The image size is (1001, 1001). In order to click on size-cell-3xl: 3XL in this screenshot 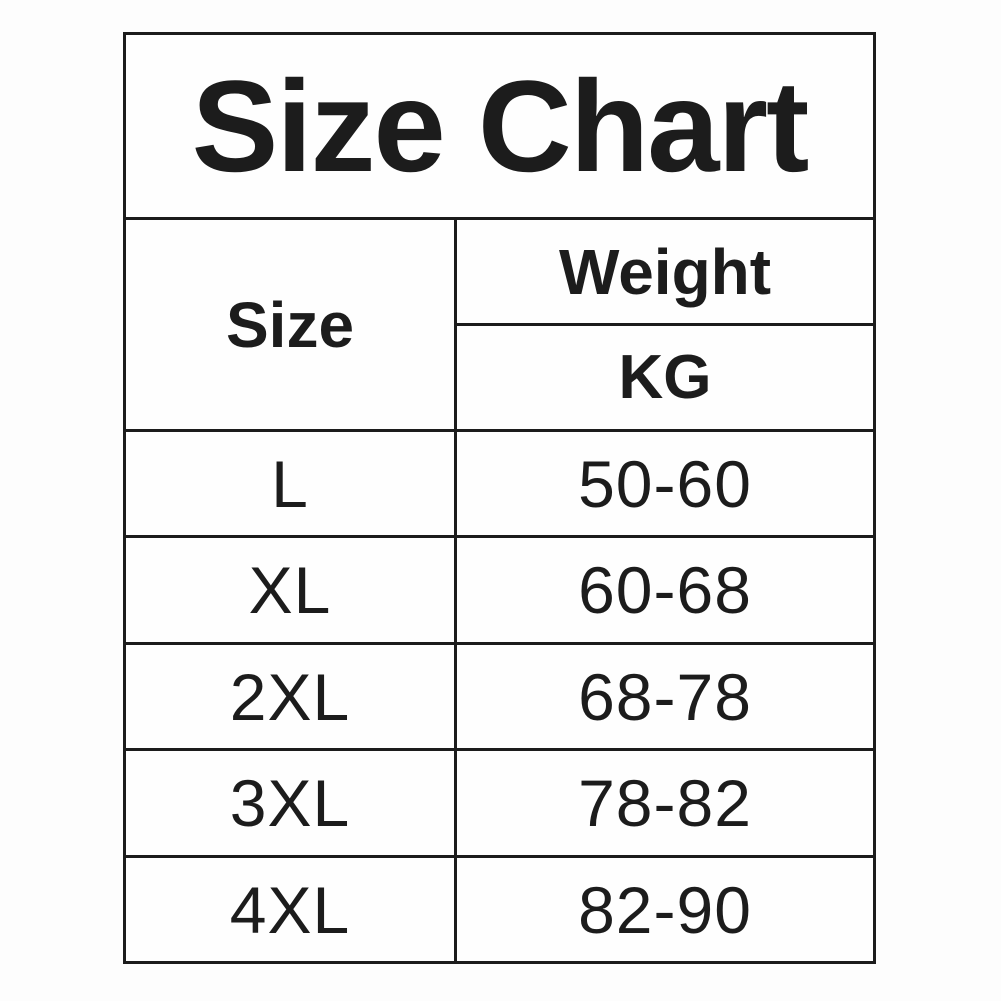, I will do `click(290, 803)`.